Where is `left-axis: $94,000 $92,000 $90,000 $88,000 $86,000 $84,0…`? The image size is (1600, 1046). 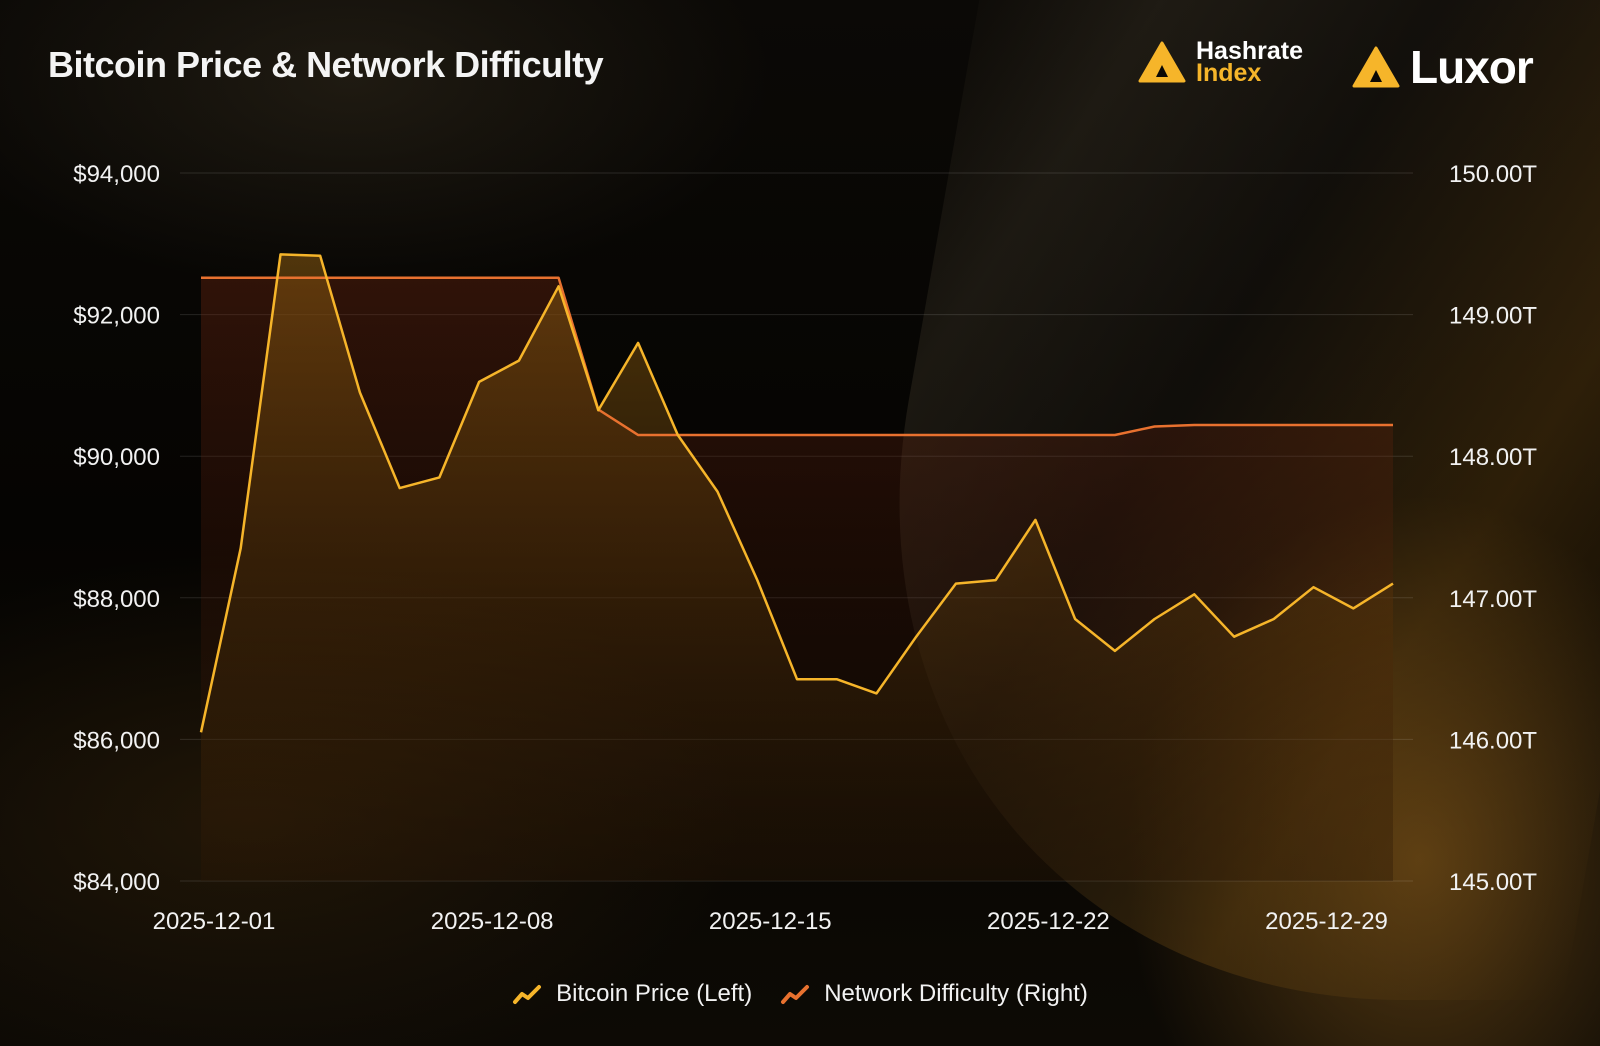 left-axis: $94,000 $92,000 $90,000 $88,000 $86,000 $84,0… is located at coordinates (116, 528).